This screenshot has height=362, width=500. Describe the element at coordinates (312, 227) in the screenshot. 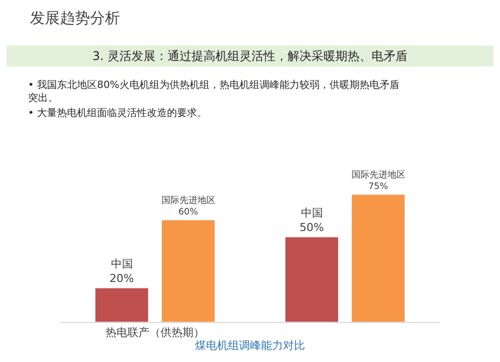

I see `data-label: 50%` at that location.